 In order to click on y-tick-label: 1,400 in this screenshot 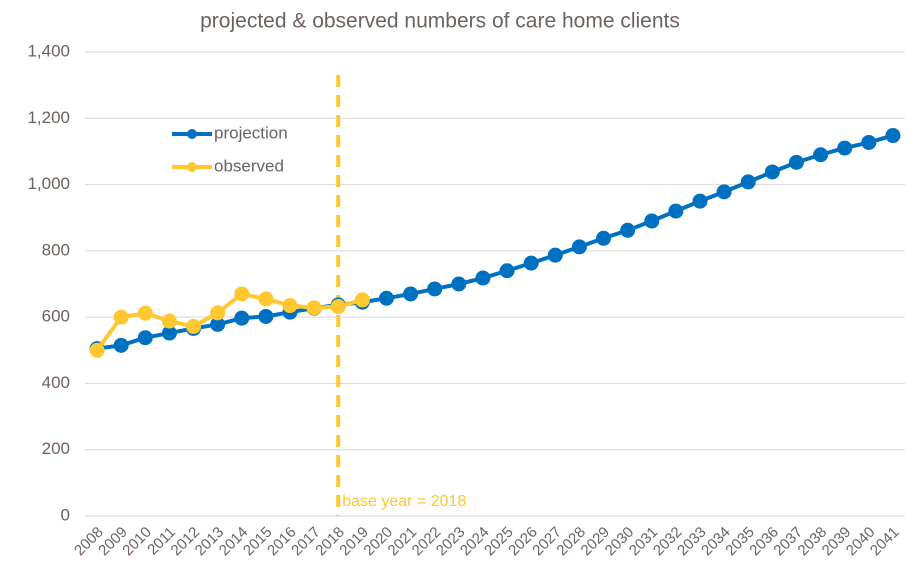, I will do `click(48, 50)`.